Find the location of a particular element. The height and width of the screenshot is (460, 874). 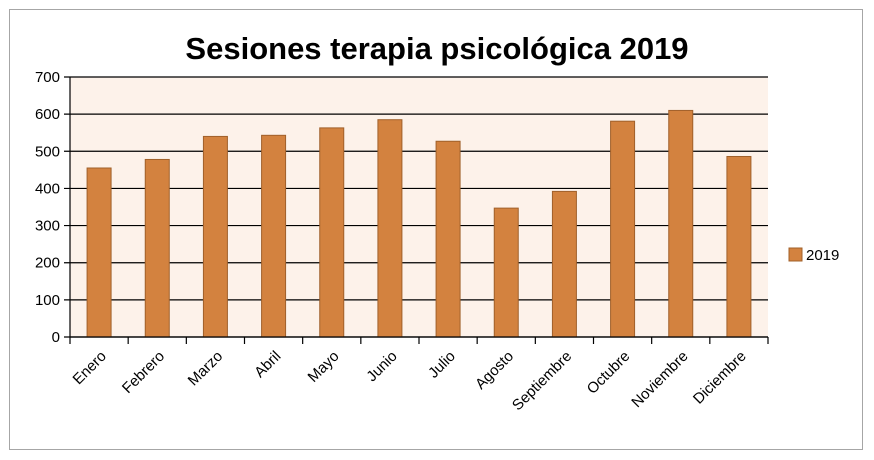

bar-julio is located at coordinates (448, 239).